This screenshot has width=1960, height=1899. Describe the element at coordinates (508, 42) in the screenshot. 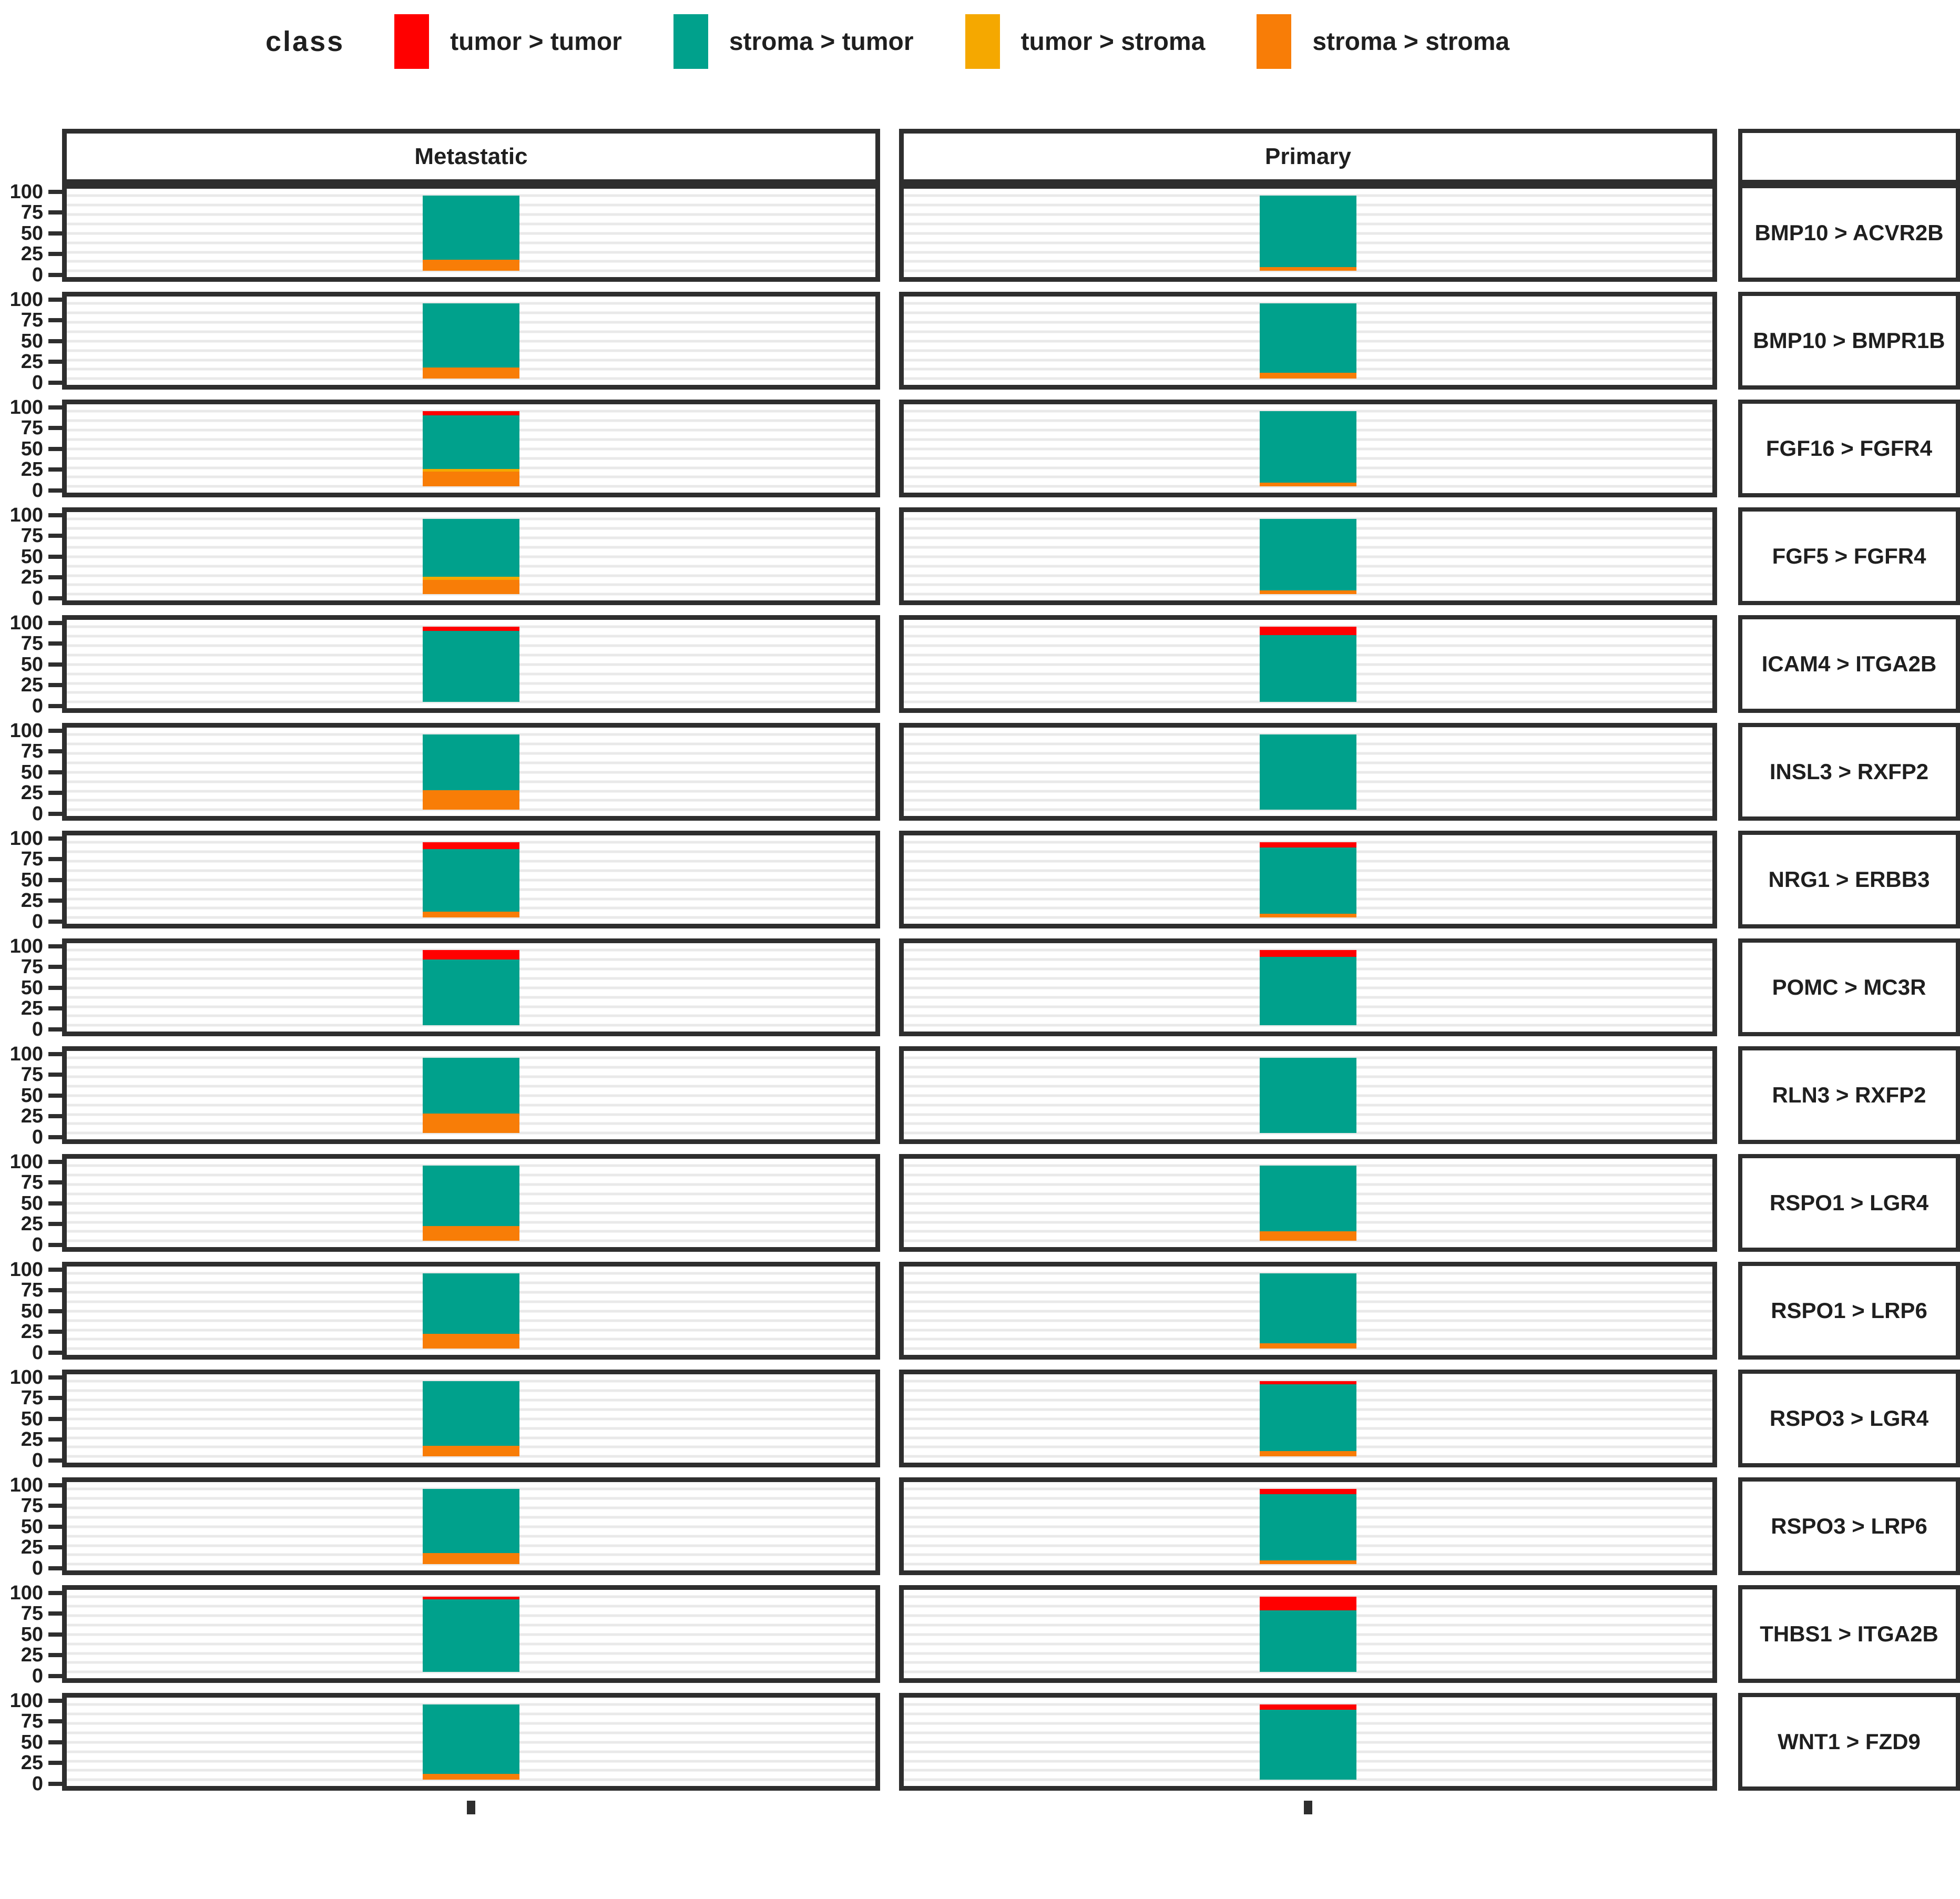

I see `legend-item: tumor > tumor` at that location.